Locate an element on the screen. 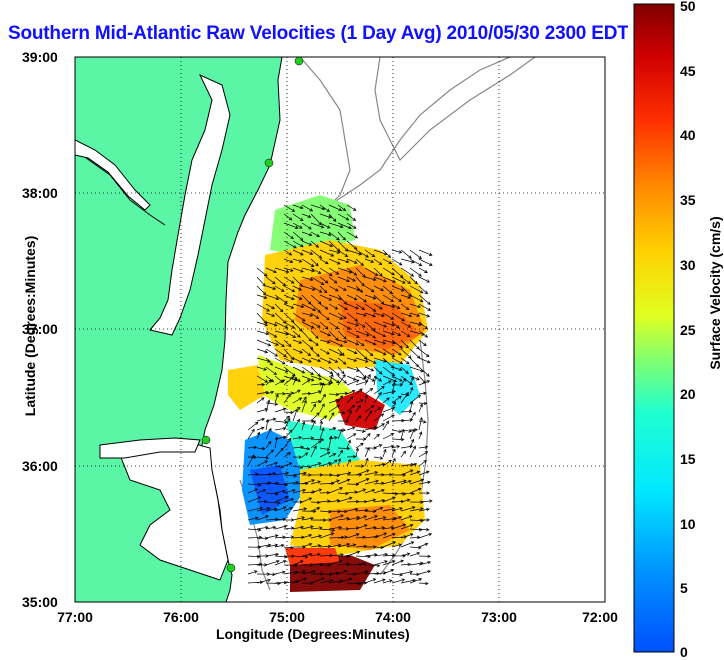 The height and width of the screenshot is (660, 724). y-tick-label: 35:00 is located at coordinates (40, 602).